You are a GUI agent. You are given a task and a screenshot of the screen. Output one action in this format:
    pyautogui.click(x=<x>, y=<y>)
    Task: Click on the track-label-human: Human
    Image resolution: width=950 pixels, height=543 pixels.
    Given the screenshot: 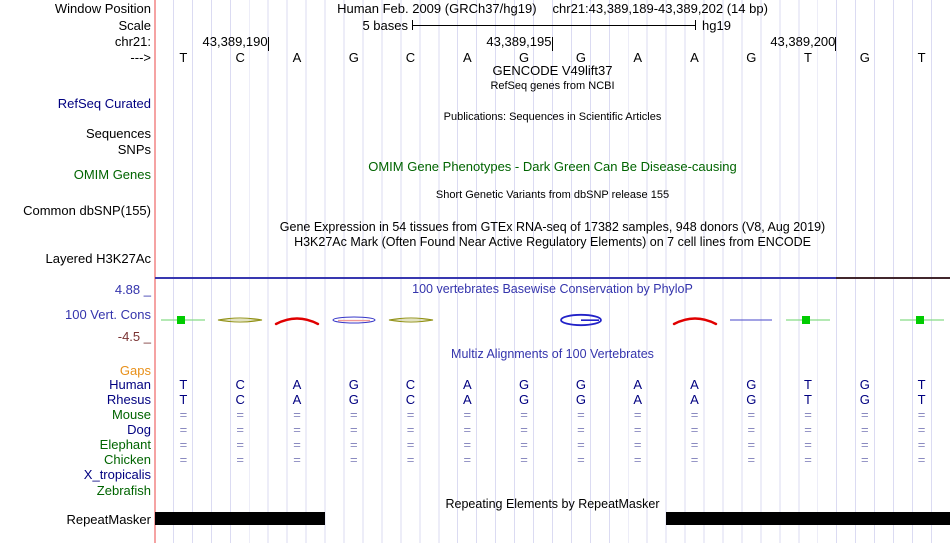 What is the action you would take?
    pyautogui.click(x=130, y=384)
    